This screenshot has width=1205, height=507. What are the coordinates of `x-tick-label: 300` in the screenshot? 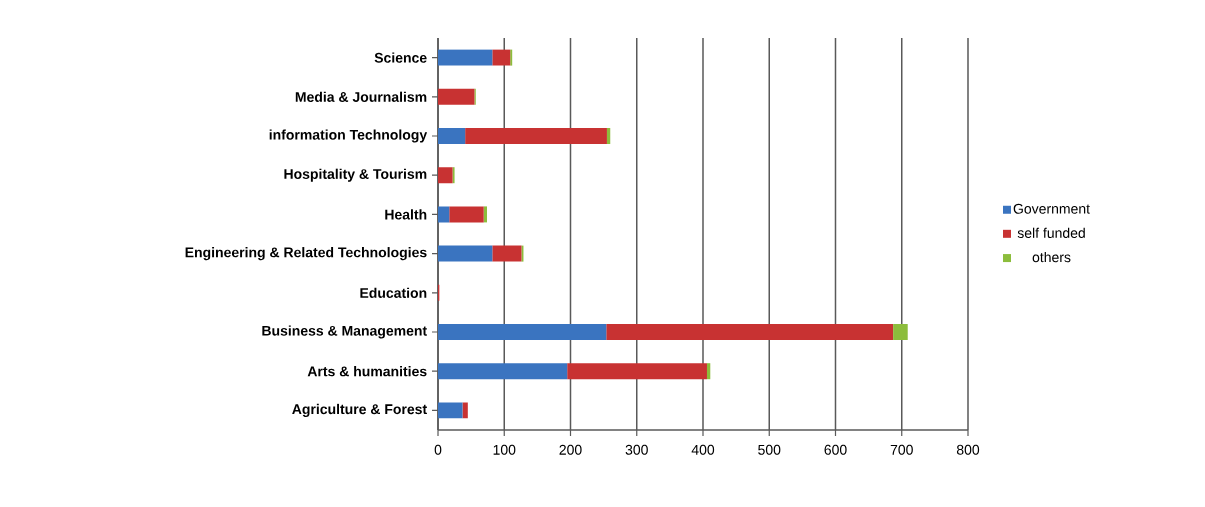 It's located at (636, 449).